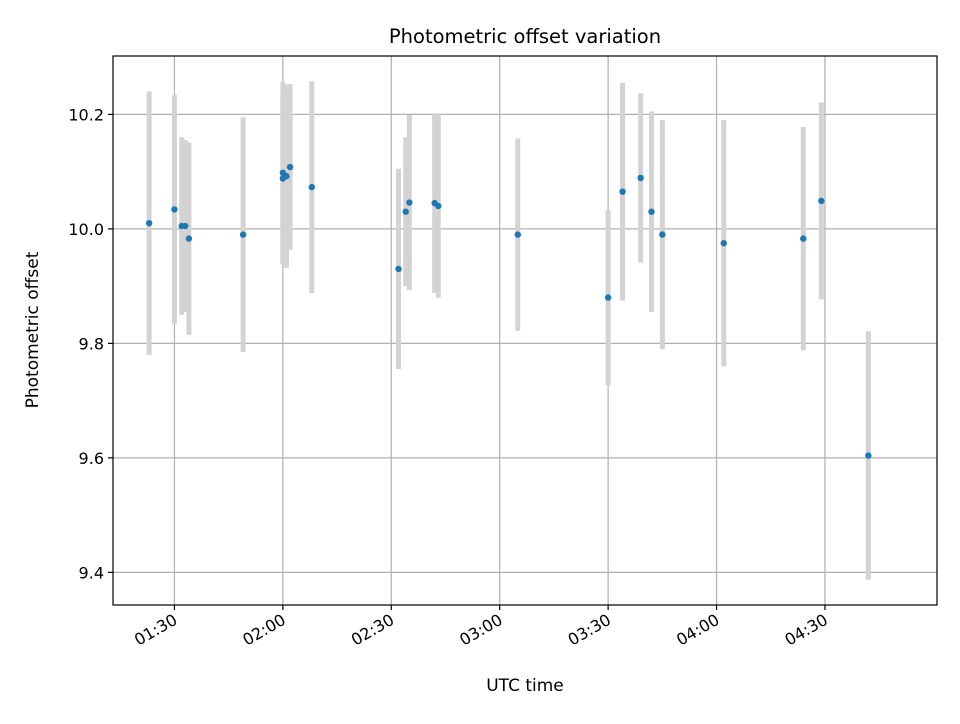  Describe the element at coordinates (33, 329) in the screenshot. I see `y-axis-label: Photometric offset` at that location.